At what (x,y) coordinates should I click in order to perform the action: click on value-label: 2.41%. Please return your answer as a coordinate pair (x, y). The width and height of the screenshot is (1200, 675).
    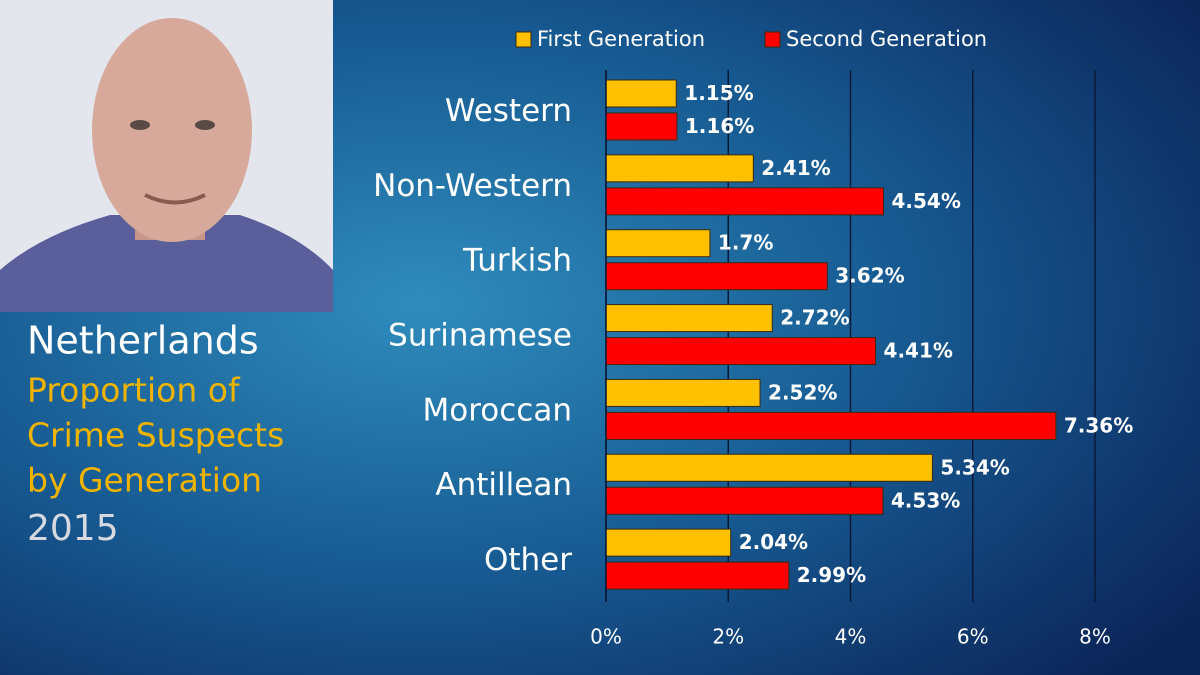
    Looking at the image, I should click on (795, 168).